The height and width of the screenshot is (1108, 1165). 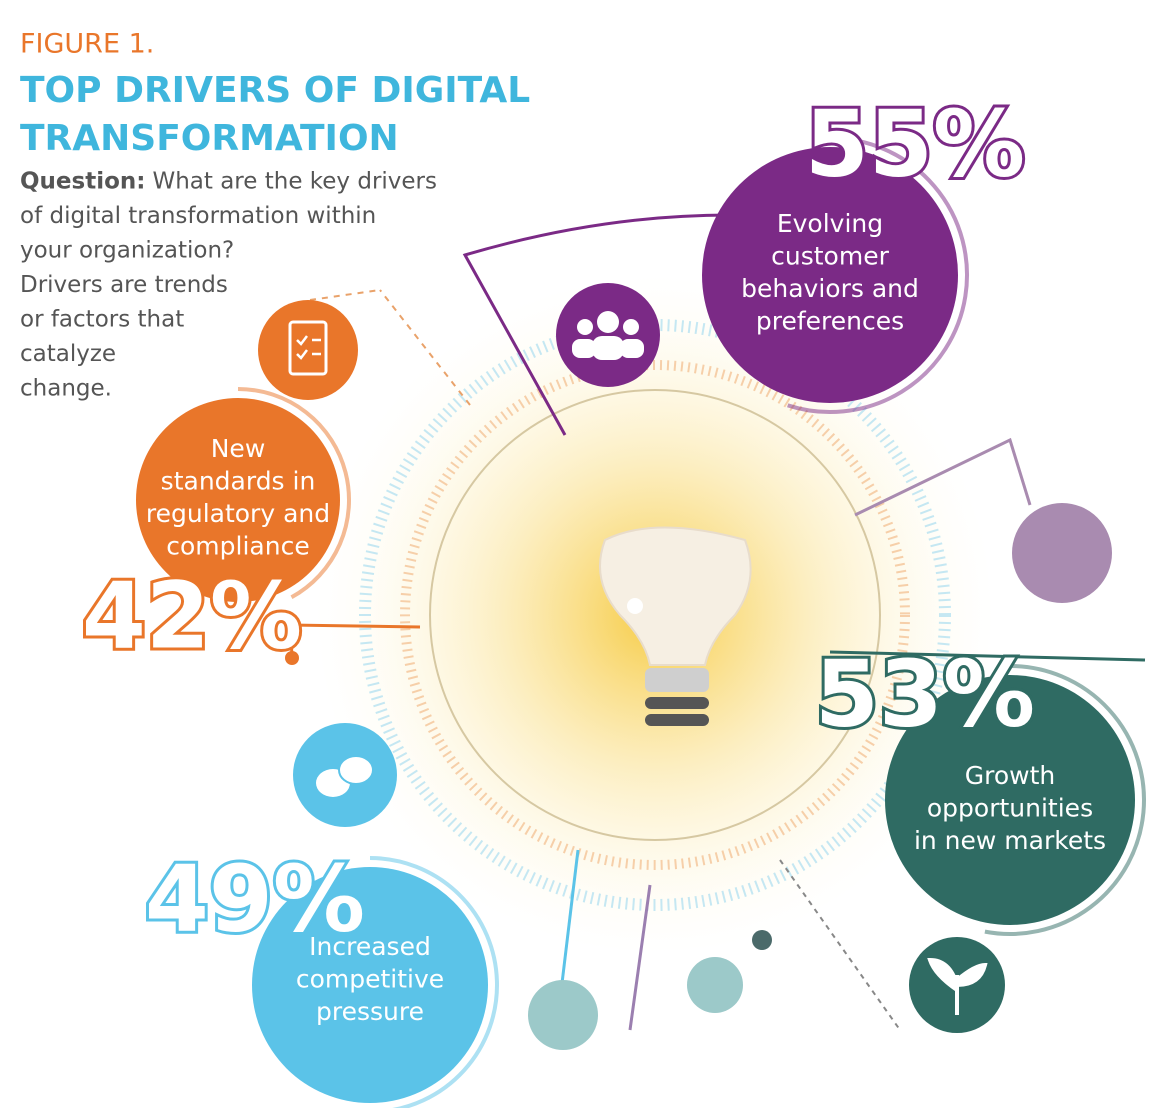 I want to click on driver-label: competitive, so click(x=370, y=979).